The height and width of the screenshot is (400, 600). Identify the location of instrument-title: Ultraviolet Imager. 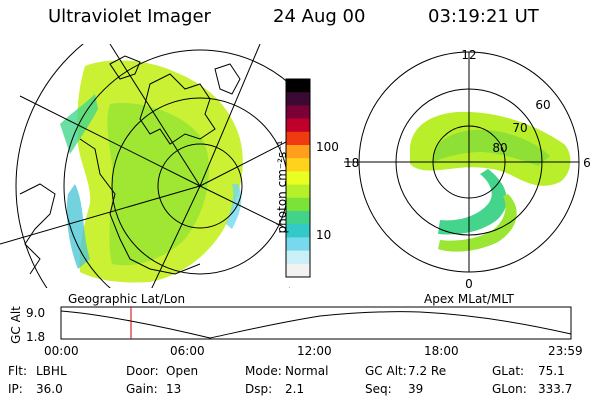
(129, 16).